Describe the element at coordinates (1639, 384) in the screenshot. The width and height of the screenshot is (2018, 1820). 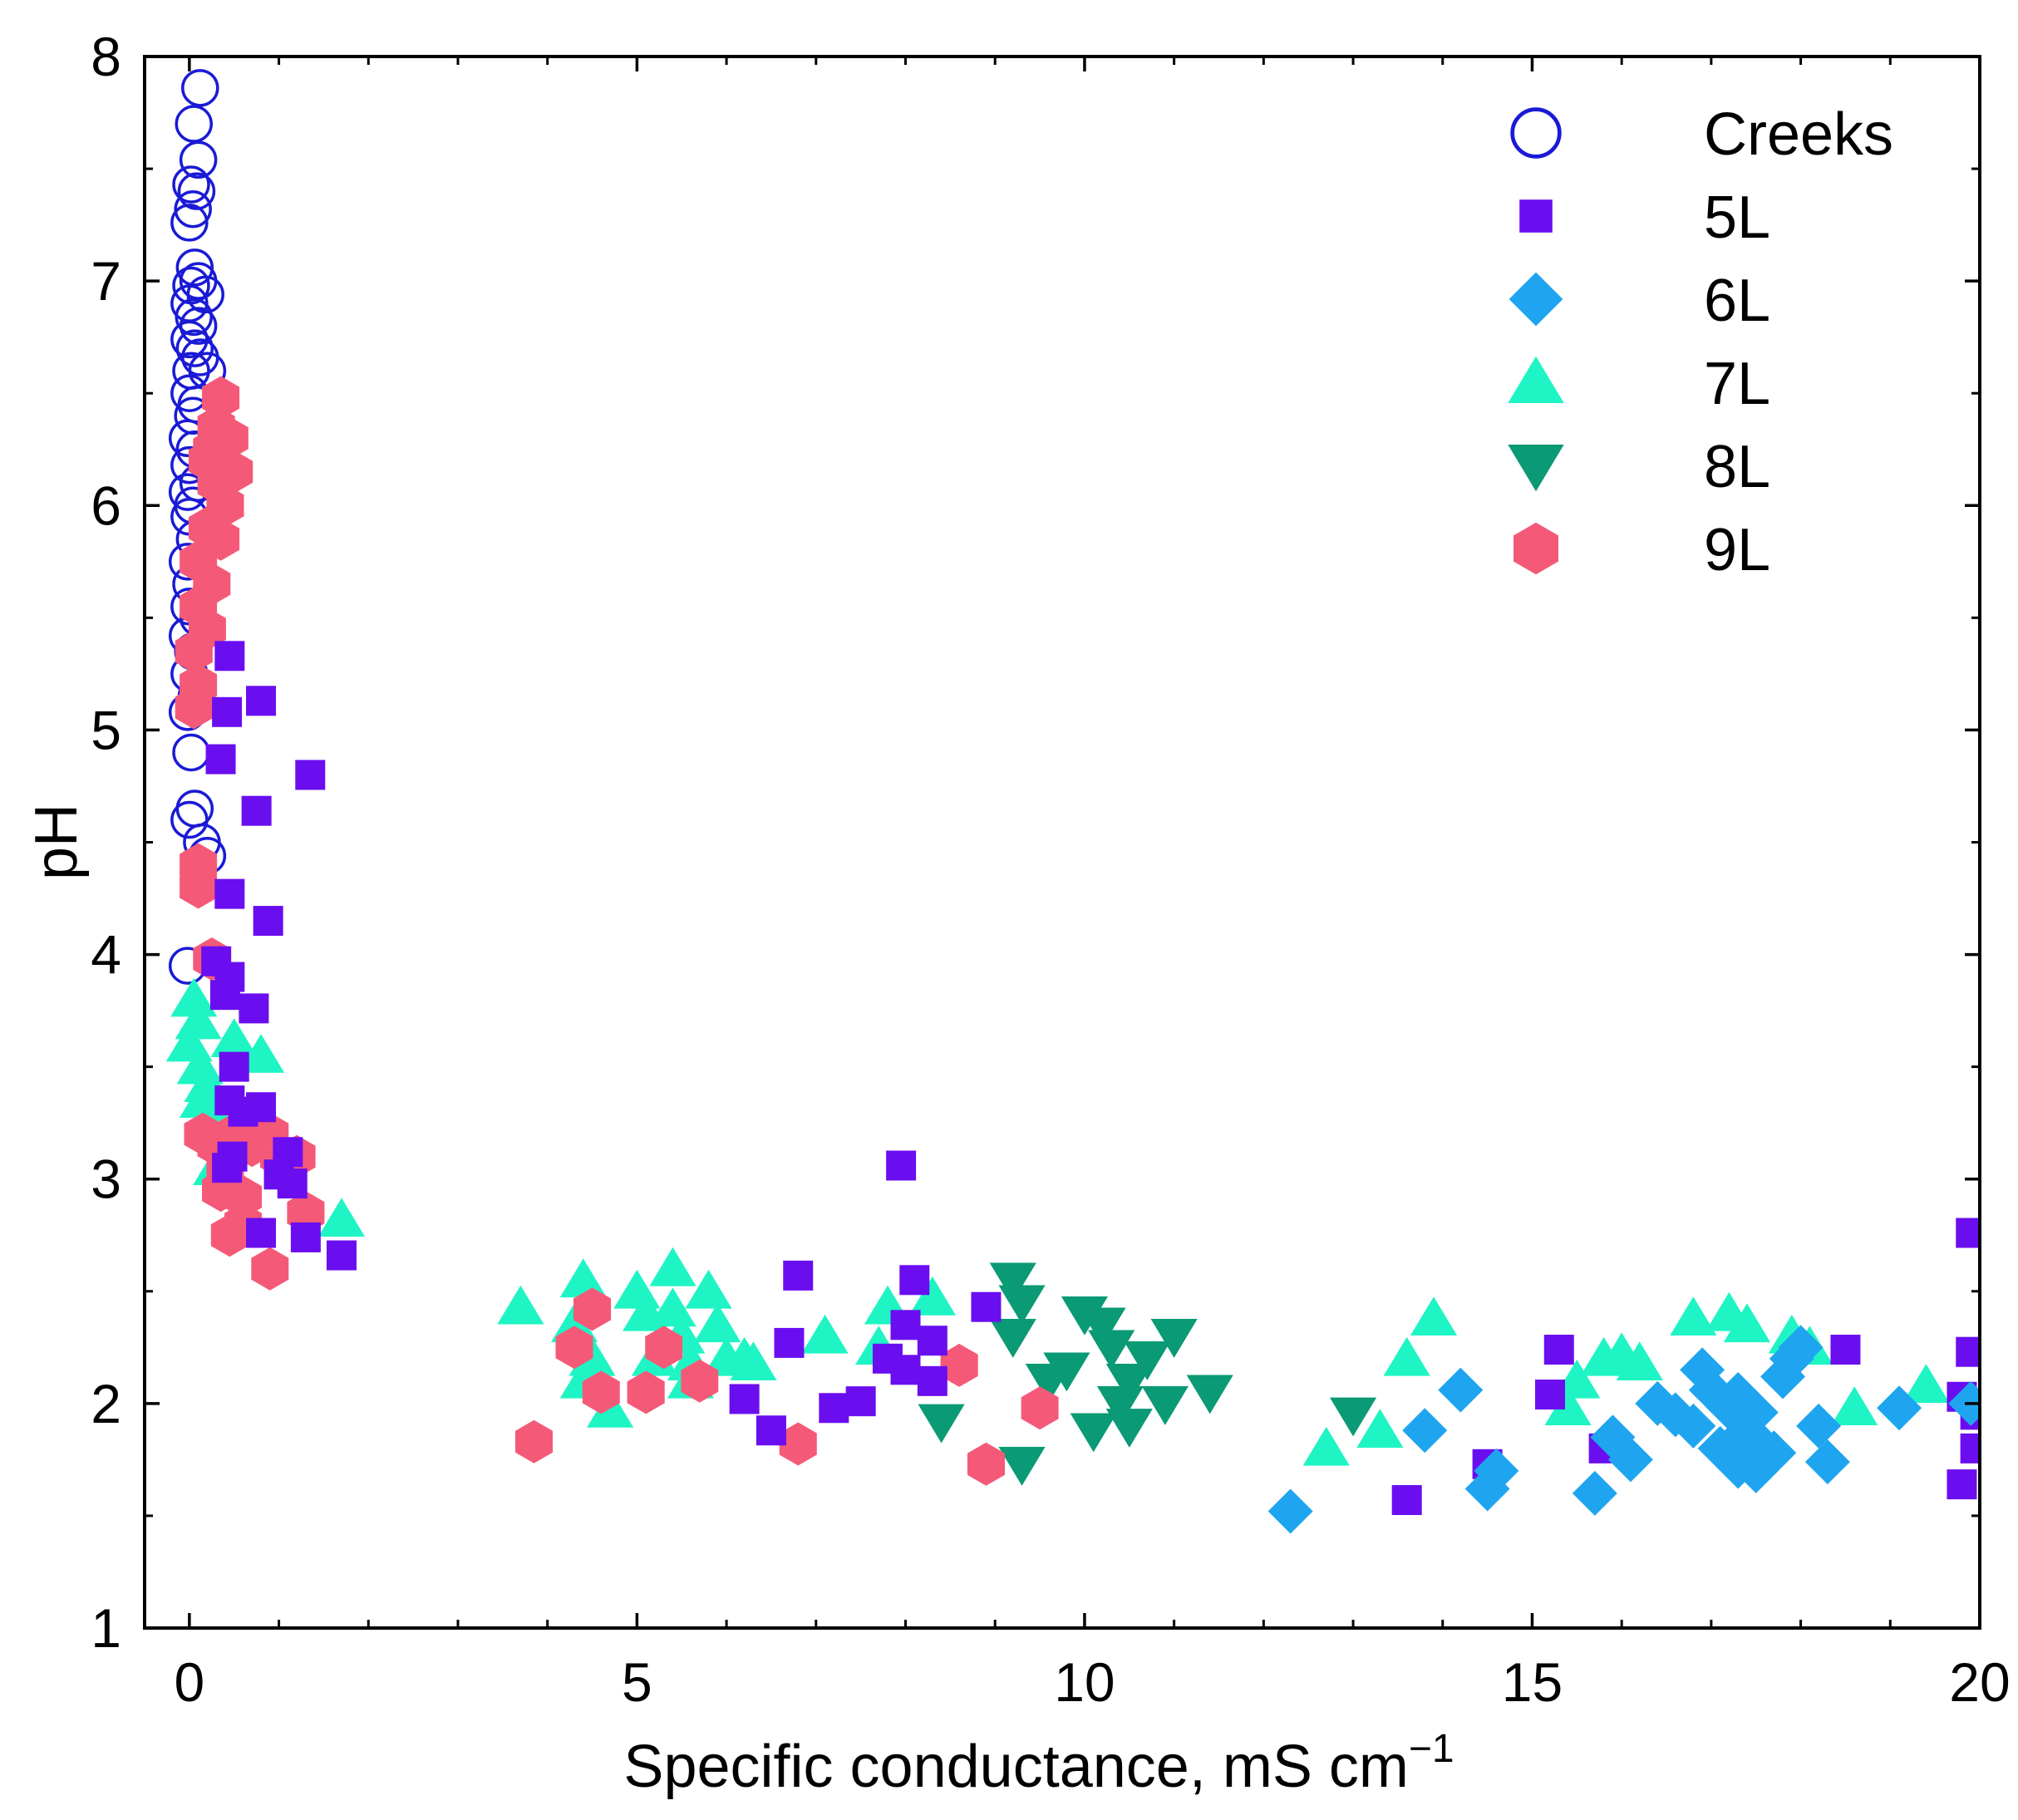
I see `legend-entry-7l: 7L` at that location.